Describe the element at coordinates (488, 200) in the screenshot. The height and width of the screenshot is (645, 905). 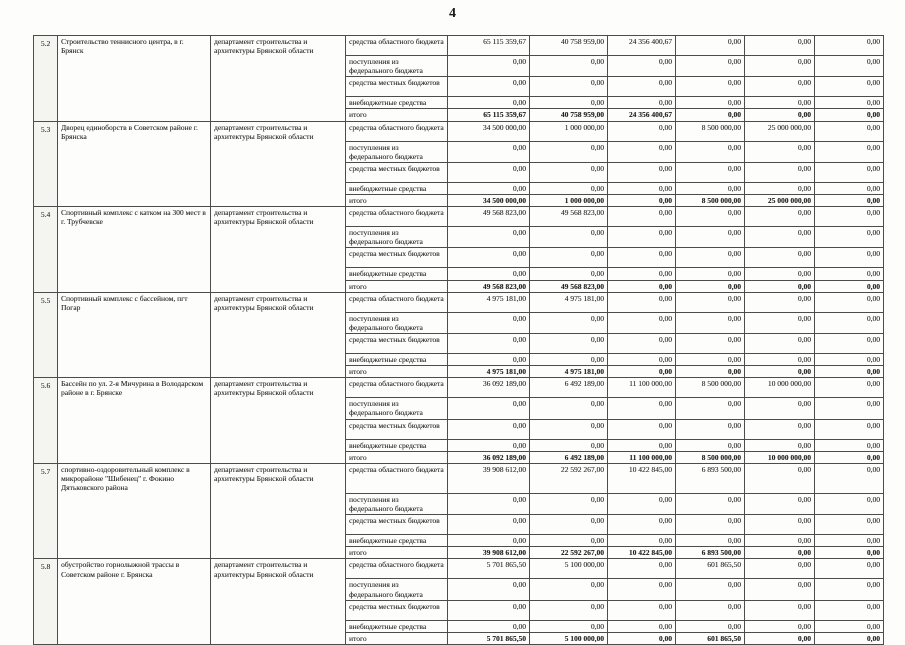
I see `amount-cell: 34 500 000,00` at that location.